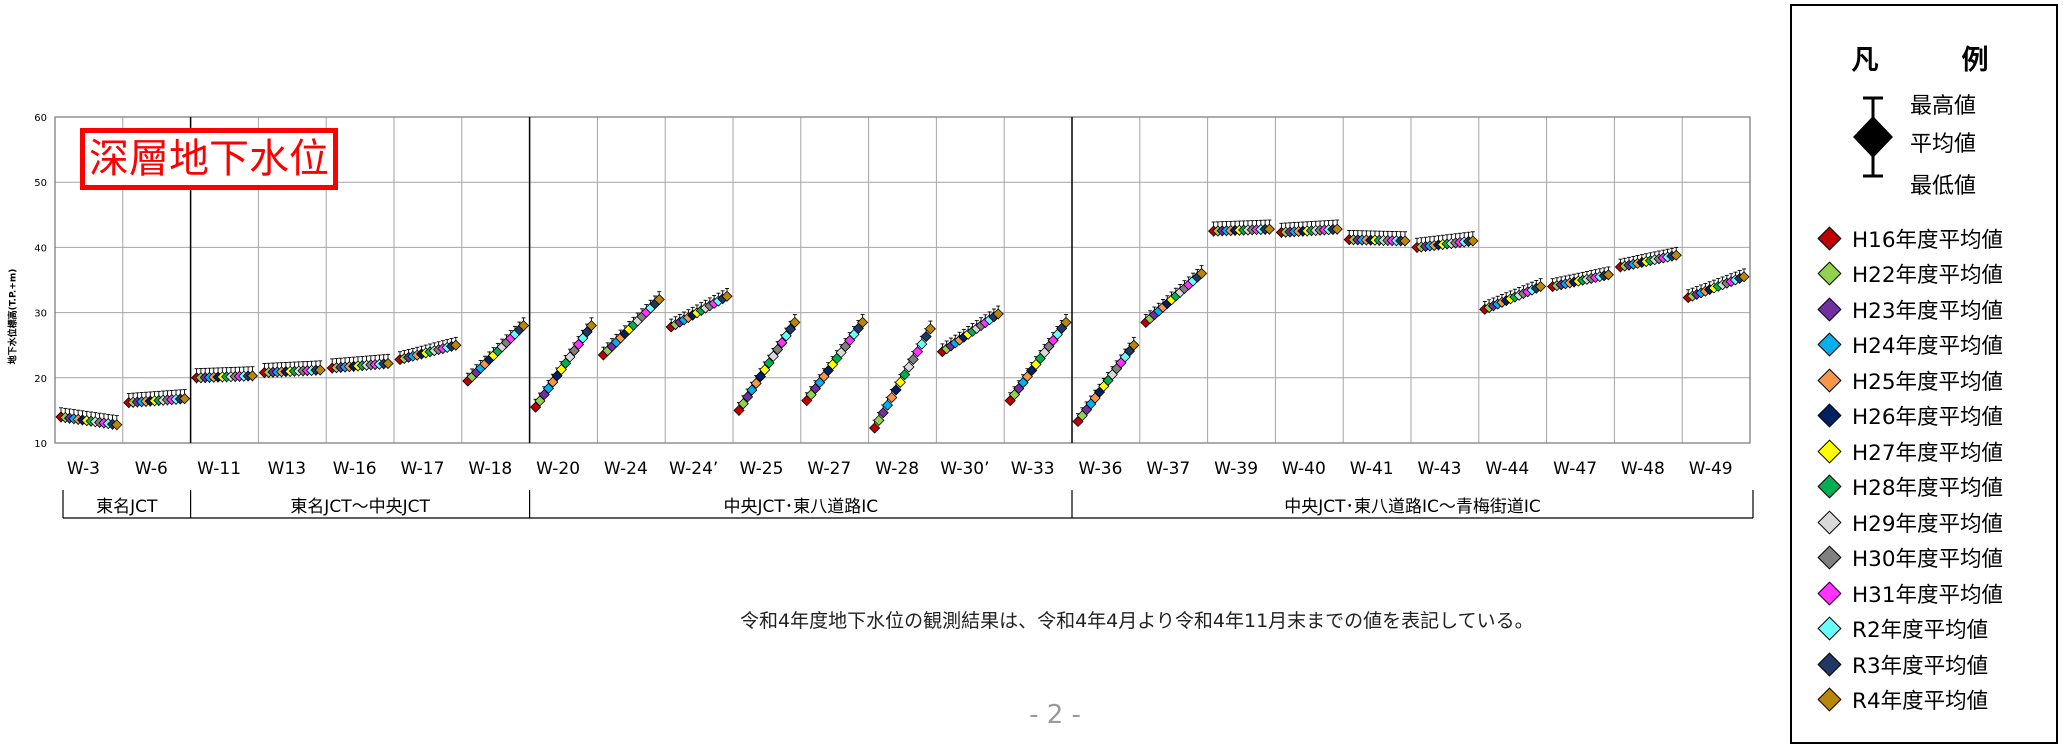 This screenshot has height=744, width=2063. I want to click on x-tick-label: W-3, so click(83, 469).